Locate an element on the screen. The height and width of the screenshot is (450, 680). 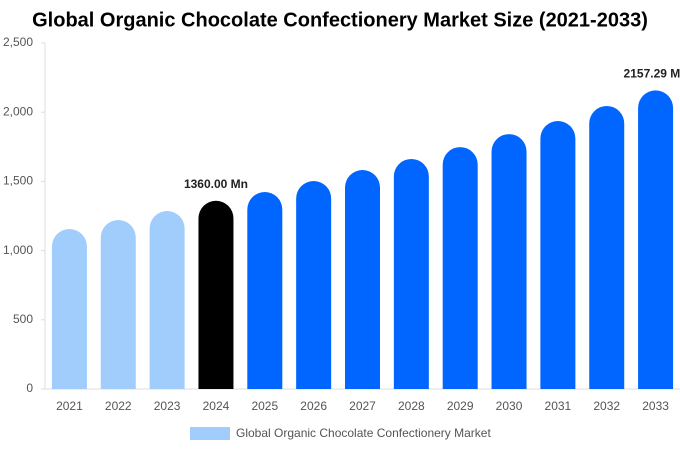
x-tick-label: 2021 is located at coordinates (69, 406).